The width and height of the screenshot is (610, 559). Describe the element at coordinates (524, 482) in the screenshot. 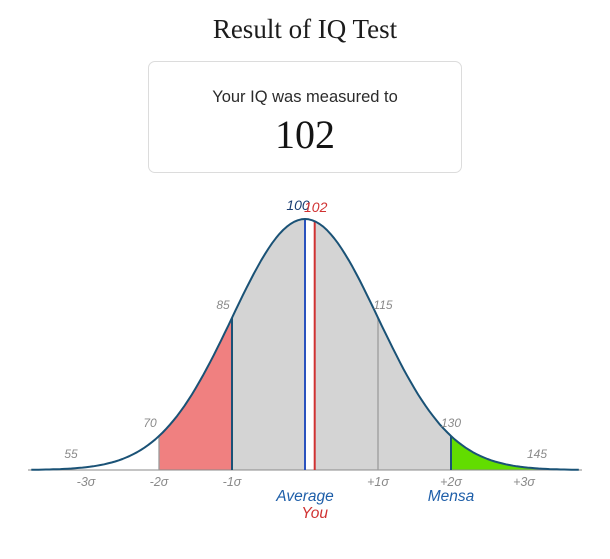

I see `axis-tick-label-5: +3σ` at that location.